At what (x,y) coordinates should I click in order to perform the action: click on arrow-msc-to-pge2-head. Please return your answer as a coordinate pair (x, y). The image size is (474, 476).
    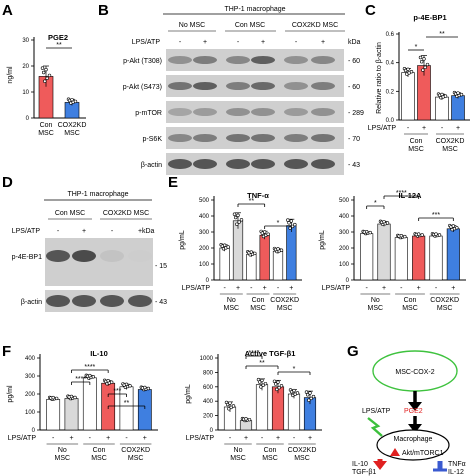
    Looking at the image, I should click on (415, 406).